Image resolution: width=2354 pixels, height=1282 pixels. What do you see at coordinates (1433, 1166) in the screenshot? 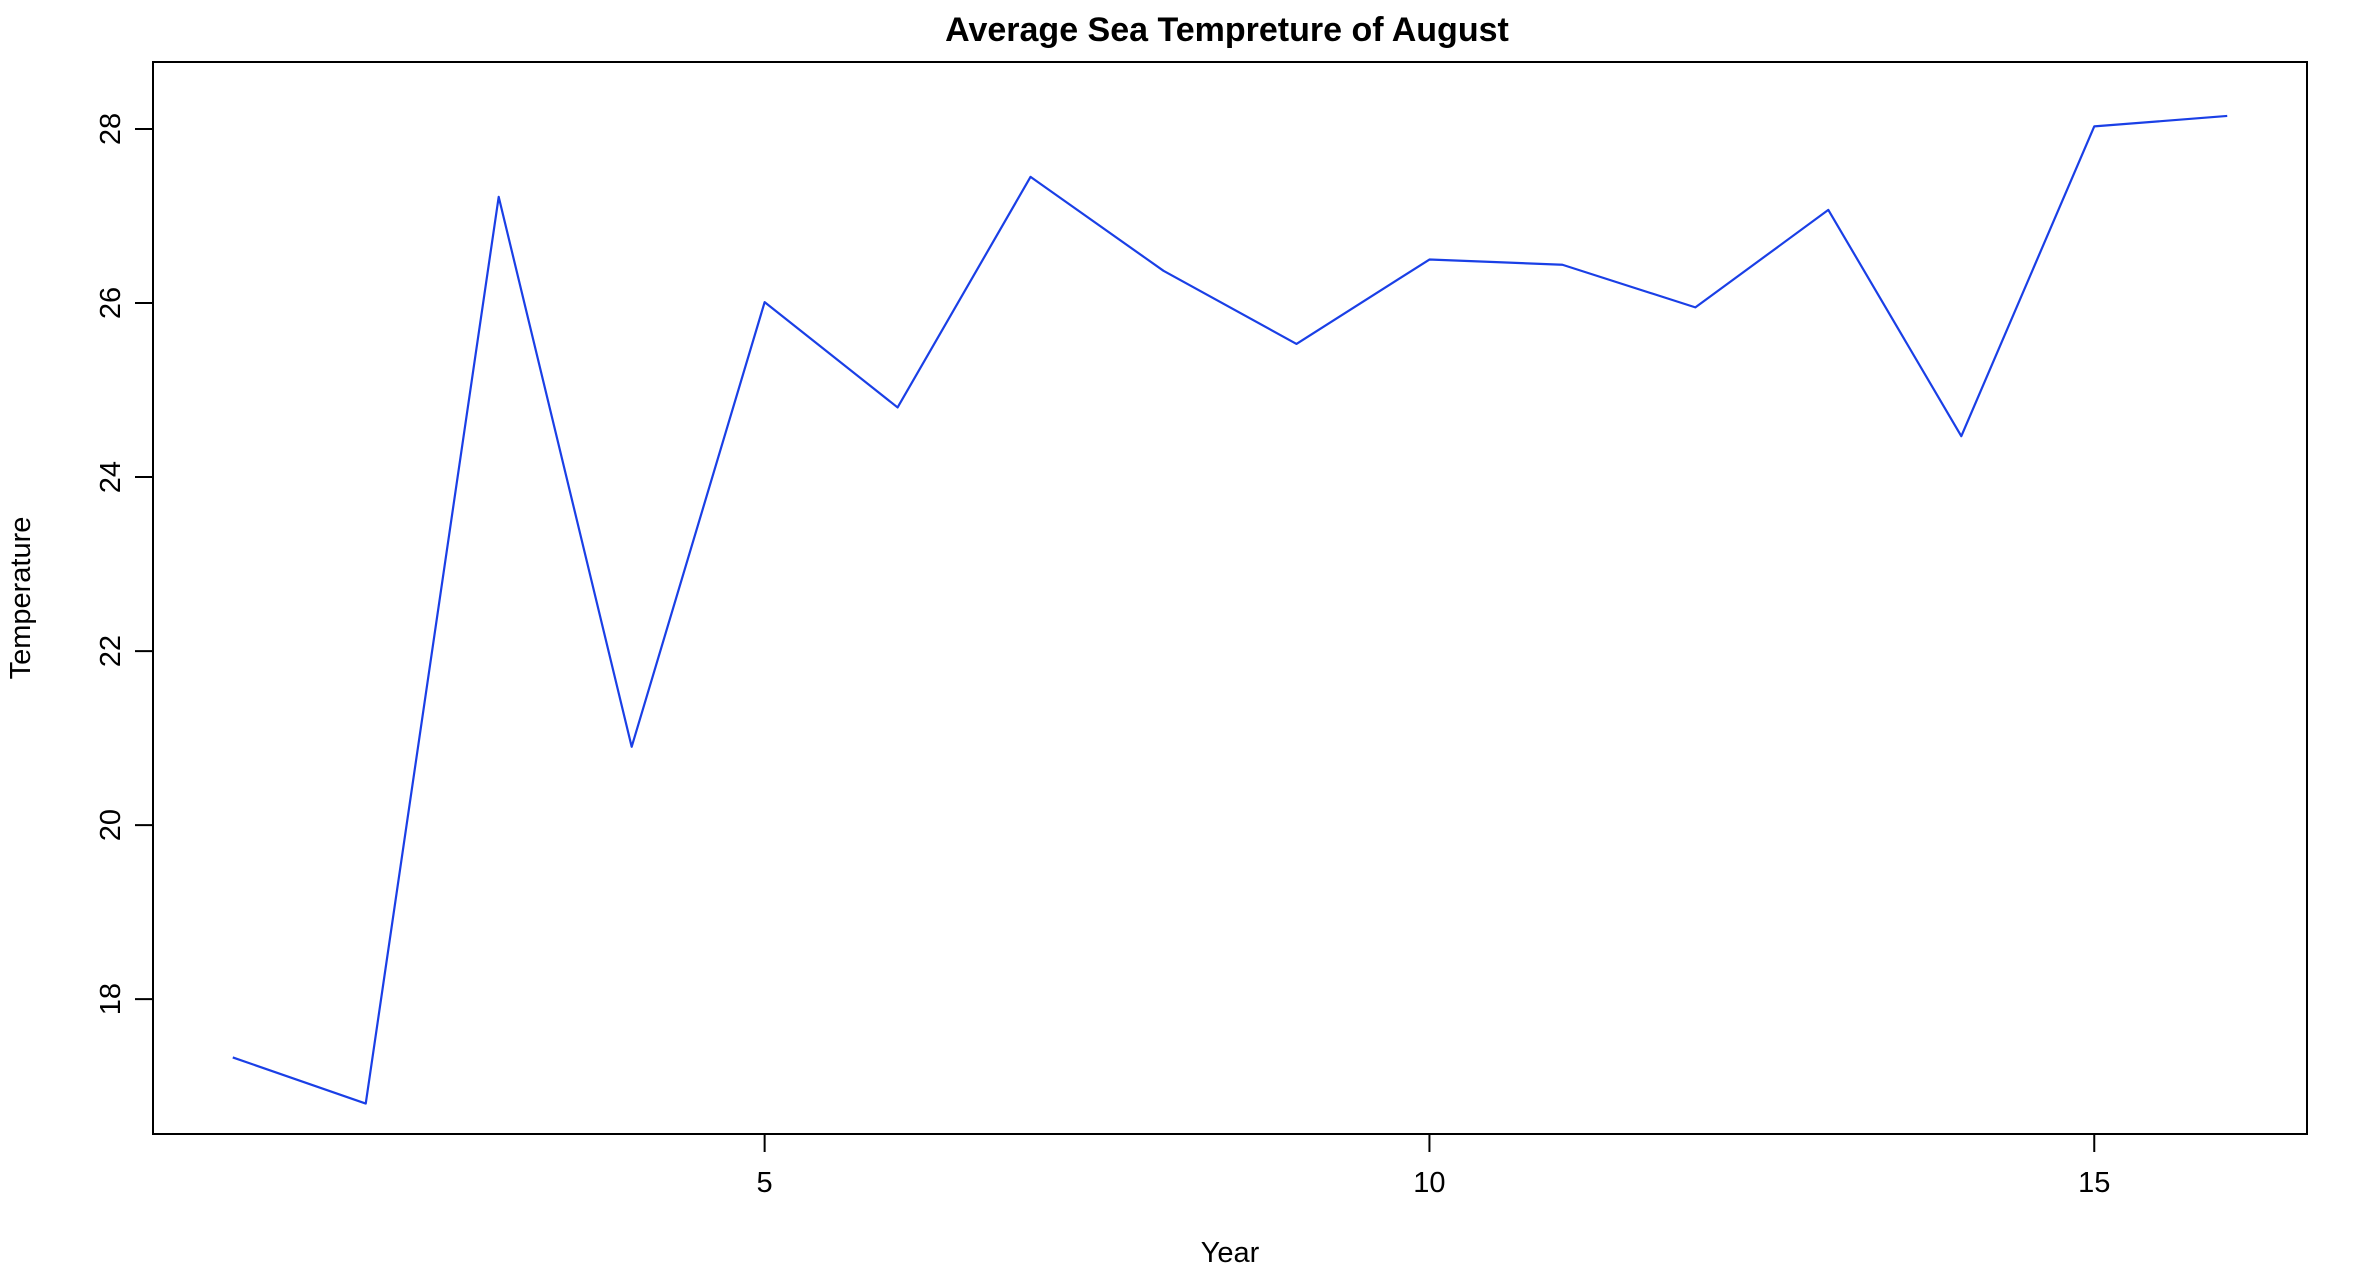
I see `x-axis: 5 10 15` at bounding box center [1433, 1166].